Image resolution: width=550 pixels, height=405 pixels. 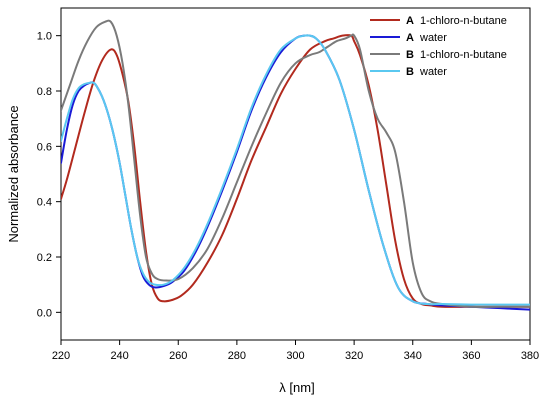 I want to click on y-tick-label: 1.0, so click(x=44, y=37).